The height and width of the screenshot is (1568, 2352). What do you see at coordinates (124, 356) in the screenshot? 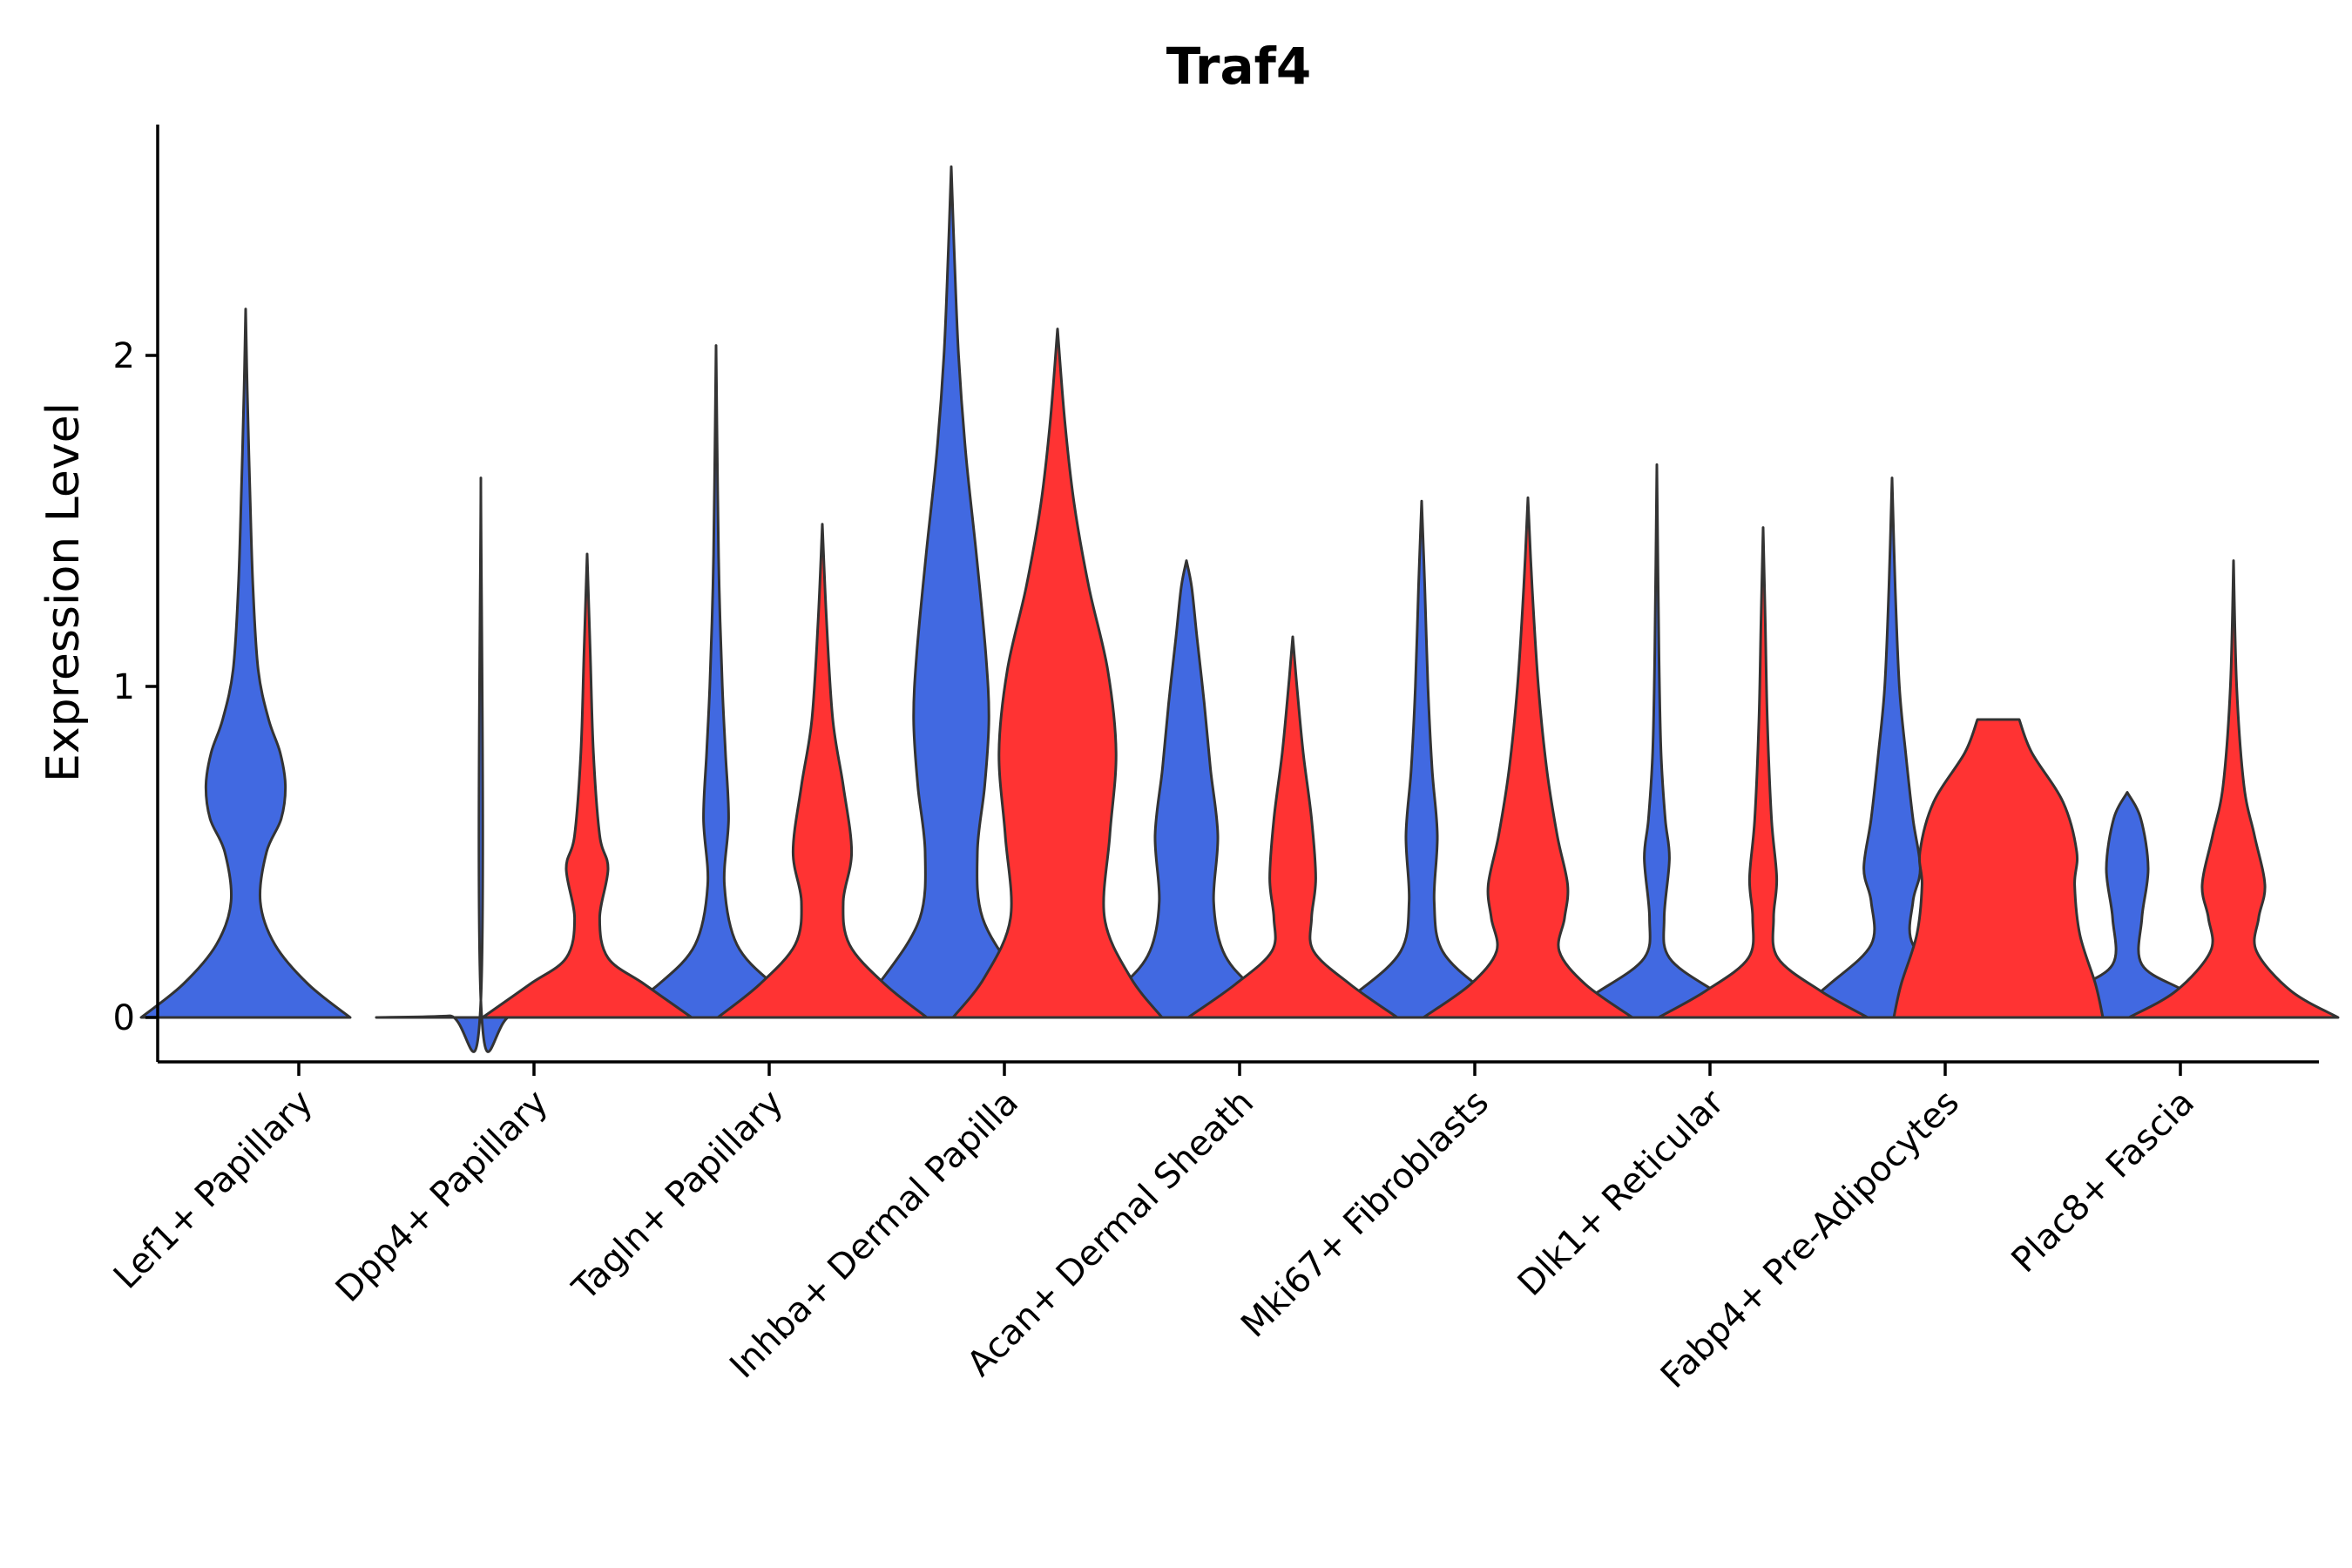
I see `y-tick-label: 2` at bounding box center [124, 356].